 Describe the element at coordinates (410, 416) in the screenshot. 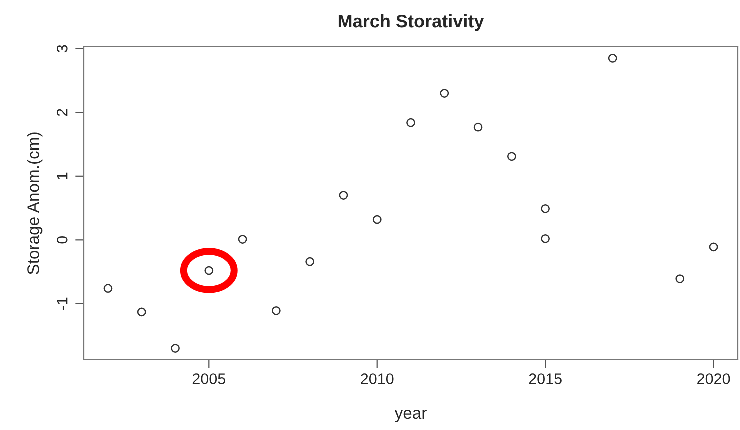

I see `x-axis-title: year` at that location.